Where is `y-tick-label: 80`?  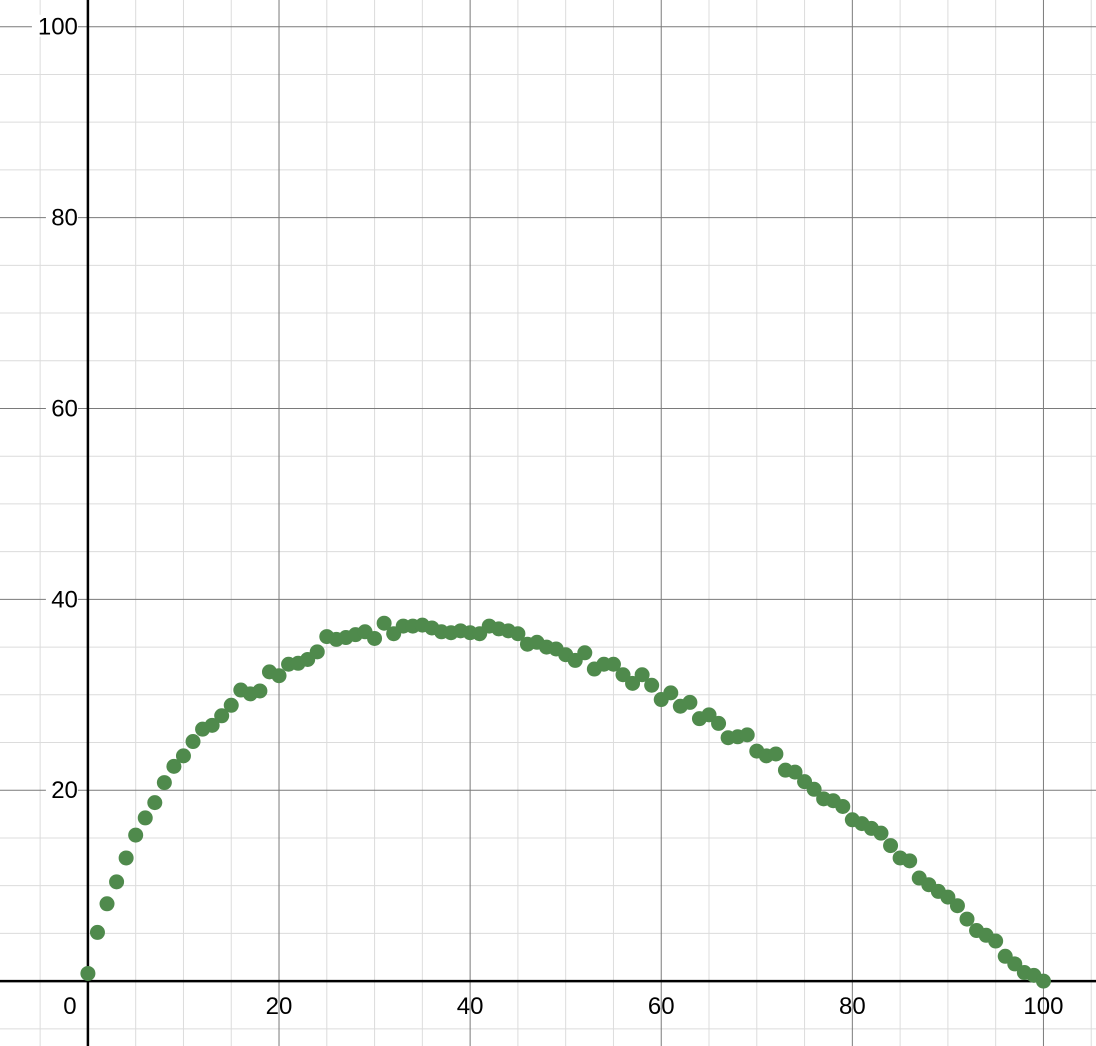
y-tick-label: 80 is located at coordinates (64, 218).